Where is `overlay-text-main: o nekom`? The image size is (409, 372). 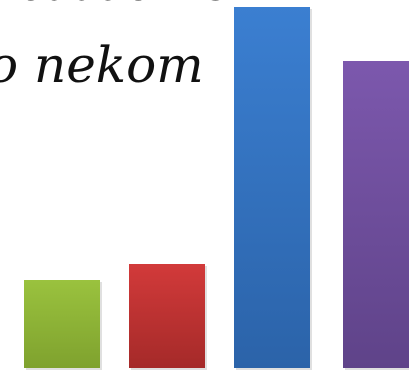 overlay-text-main: o nekom is located at coordinates (102, 65).